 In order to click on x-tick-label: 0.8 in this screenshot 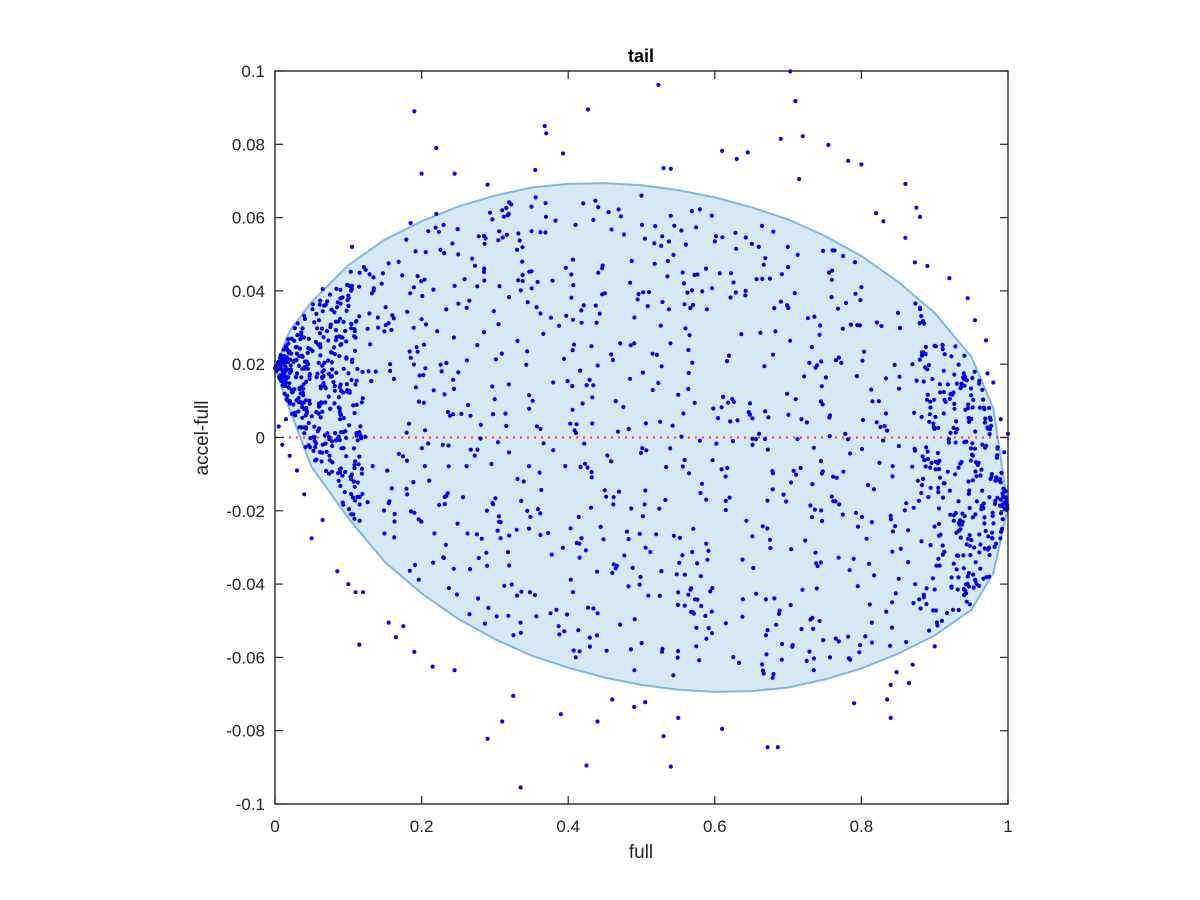, I will do `click(862, 826)`.